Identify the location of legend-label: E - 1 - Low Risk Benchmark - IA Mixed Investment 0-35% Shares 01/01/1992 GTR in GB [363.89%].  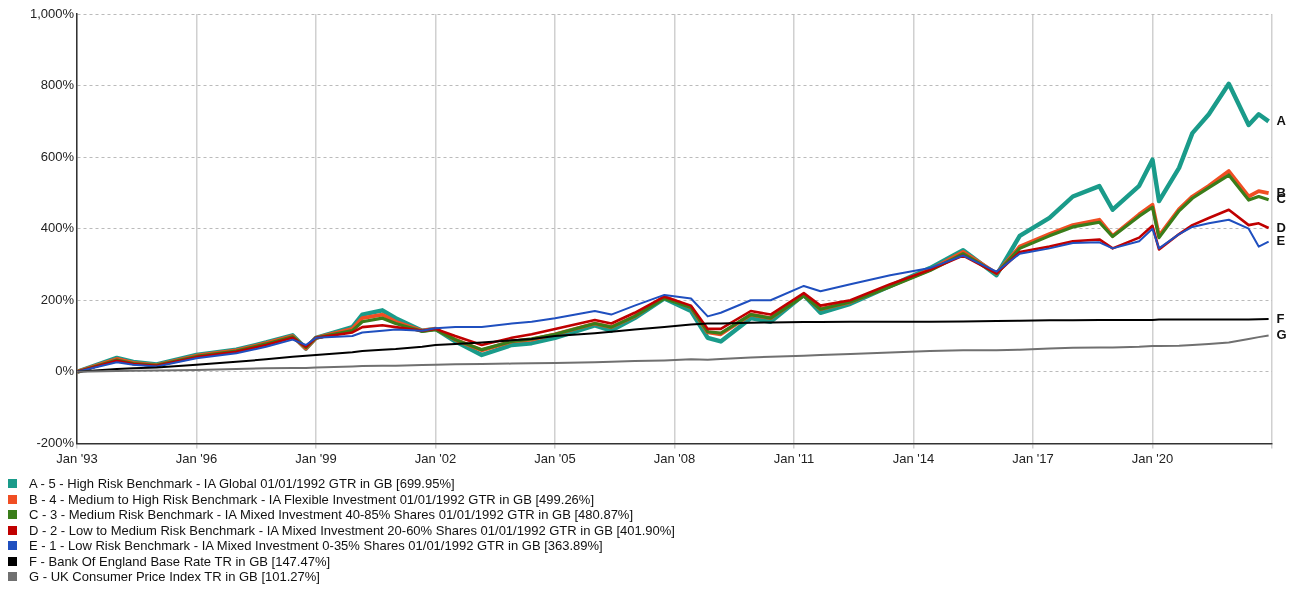
(316, 546).